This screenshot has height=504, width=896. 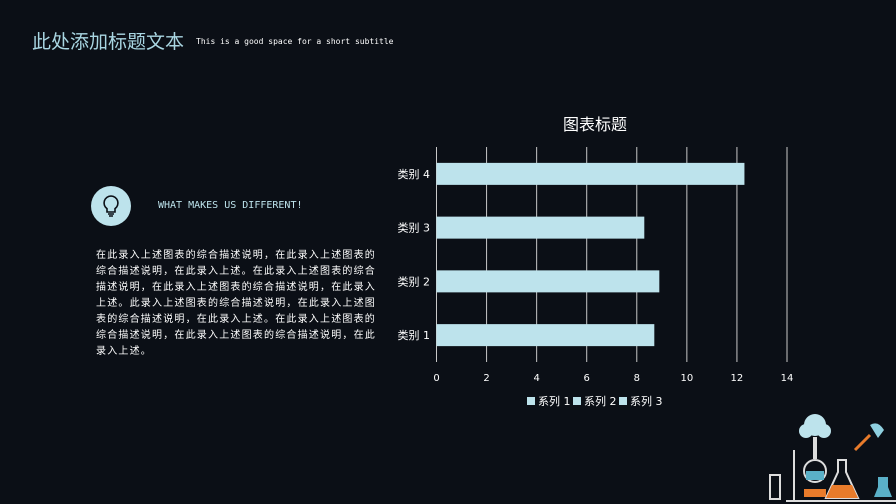 What do you see at coordinates (737, 378) in the screenshot?
I see `x-tick-label: 12` at bounding box center [737, 378].